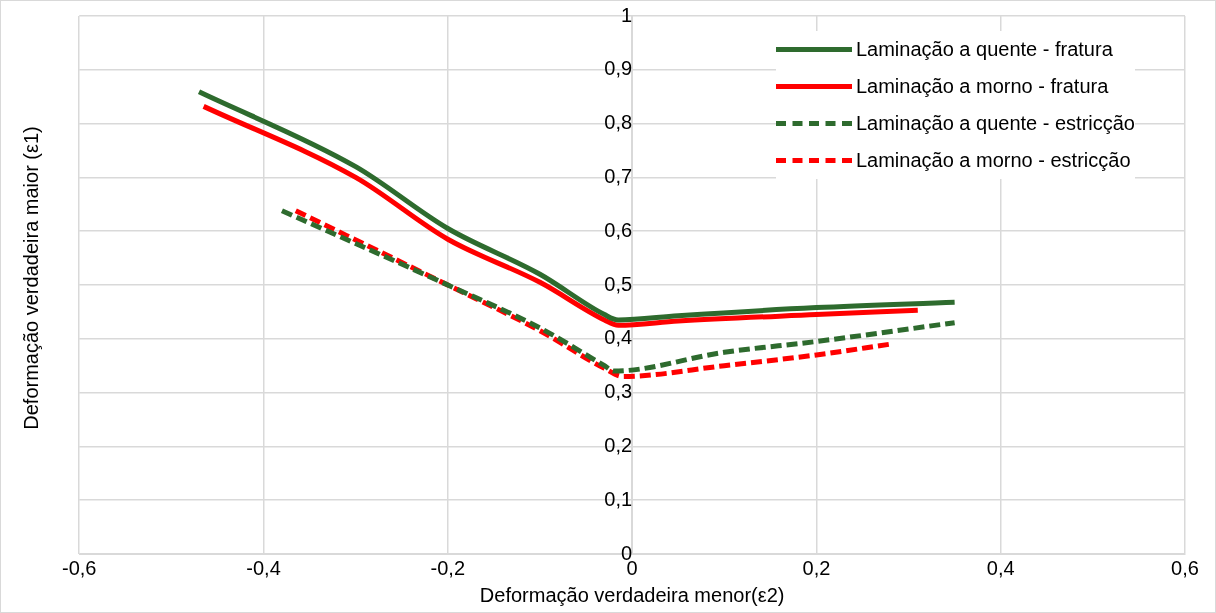  I want to click on x-tick-label: -0,2, so click(448, 567).